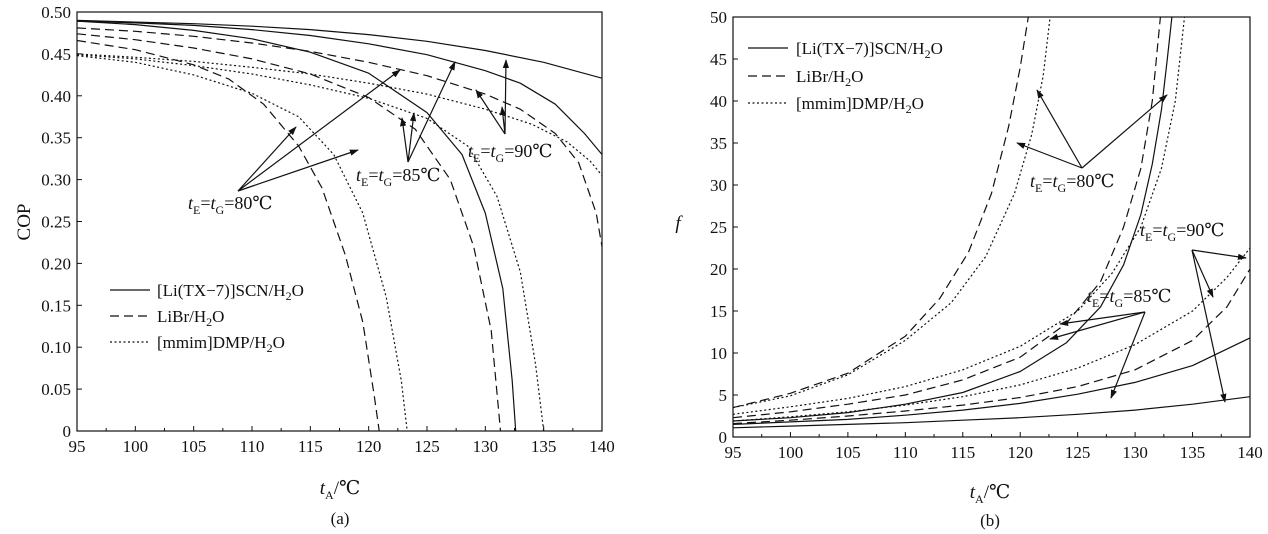 Image resolution: width=1268 pixels, height=534 pixels. What do you see at coordinates (342, 441) in the screenshot?
I see `panel-a-x-ticks: 95 100 105 110 115 120 125 130 135 140` at bounding box center [342, 441].